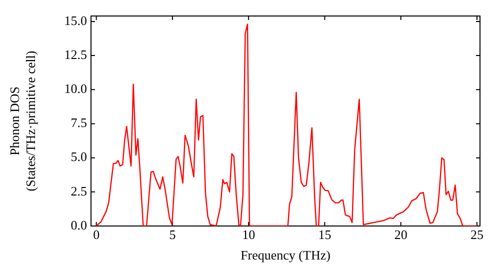 The width and height of the screenshot is (500, 280). Describe the element at coordinates (325, 234) in the screenshot. I see `x-tick-label: 15` at that location.